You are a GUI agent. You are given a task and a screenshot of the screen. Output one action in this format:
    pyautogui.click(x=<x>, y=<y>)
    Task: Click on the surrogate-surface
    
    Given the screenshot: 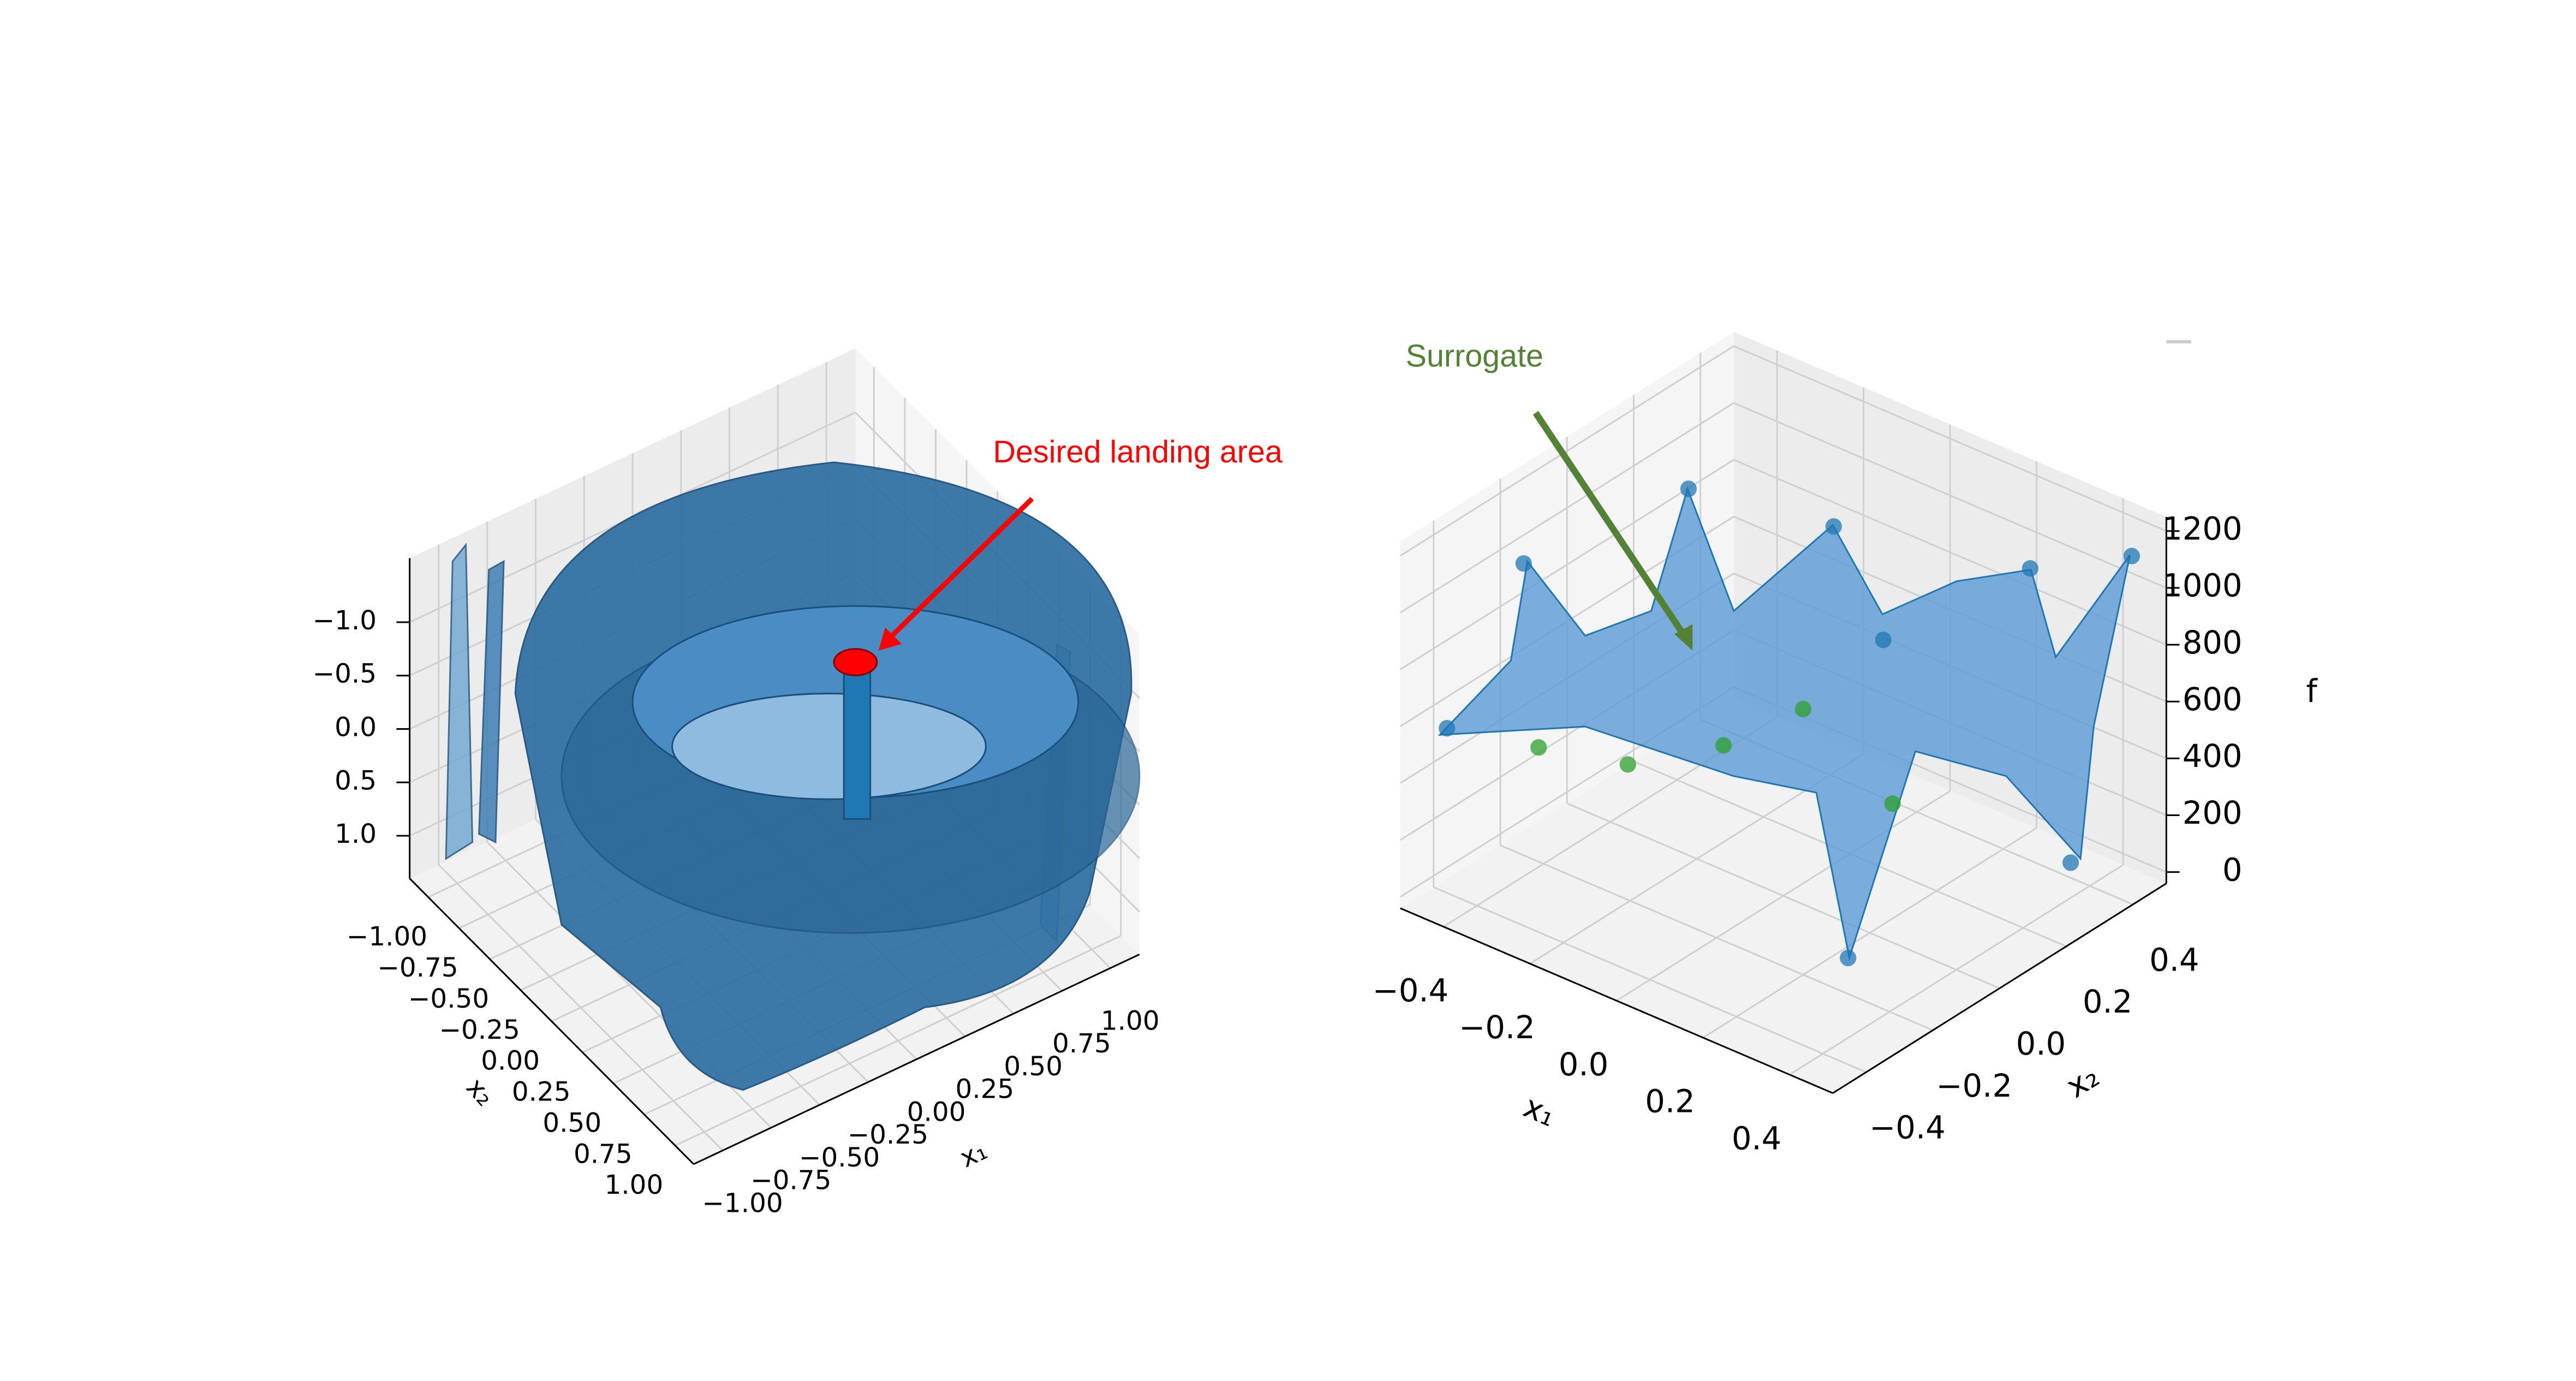 What is the action you would take?
    pyautogui.click(x=1784, y=723)
    